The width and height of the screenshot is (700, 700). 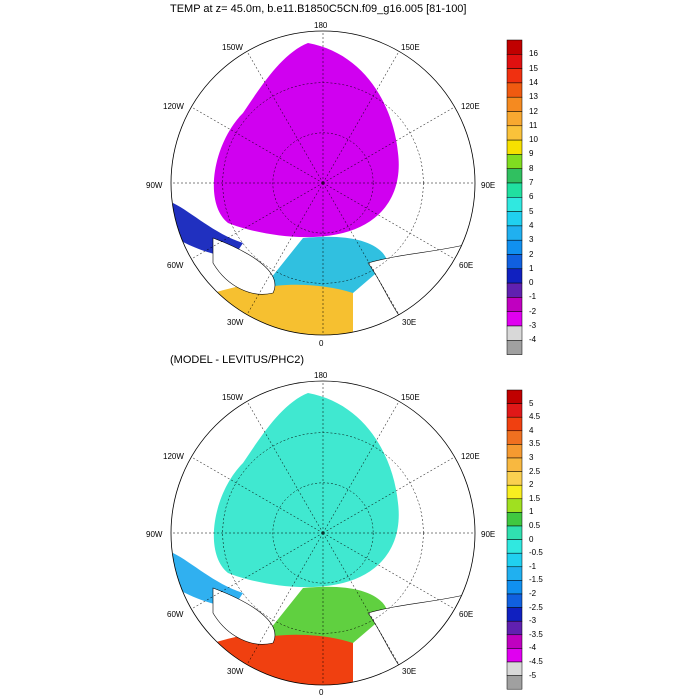 I want to click on colorbar-tick-label: 9, so click(x=531, y=154).